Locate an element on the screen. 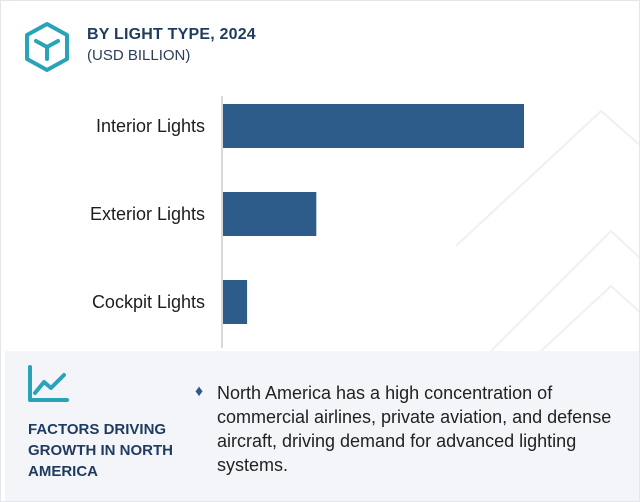 This screenshot has height=502, width=640. bar-cockpit-lights is located at coordinates (235, 302).